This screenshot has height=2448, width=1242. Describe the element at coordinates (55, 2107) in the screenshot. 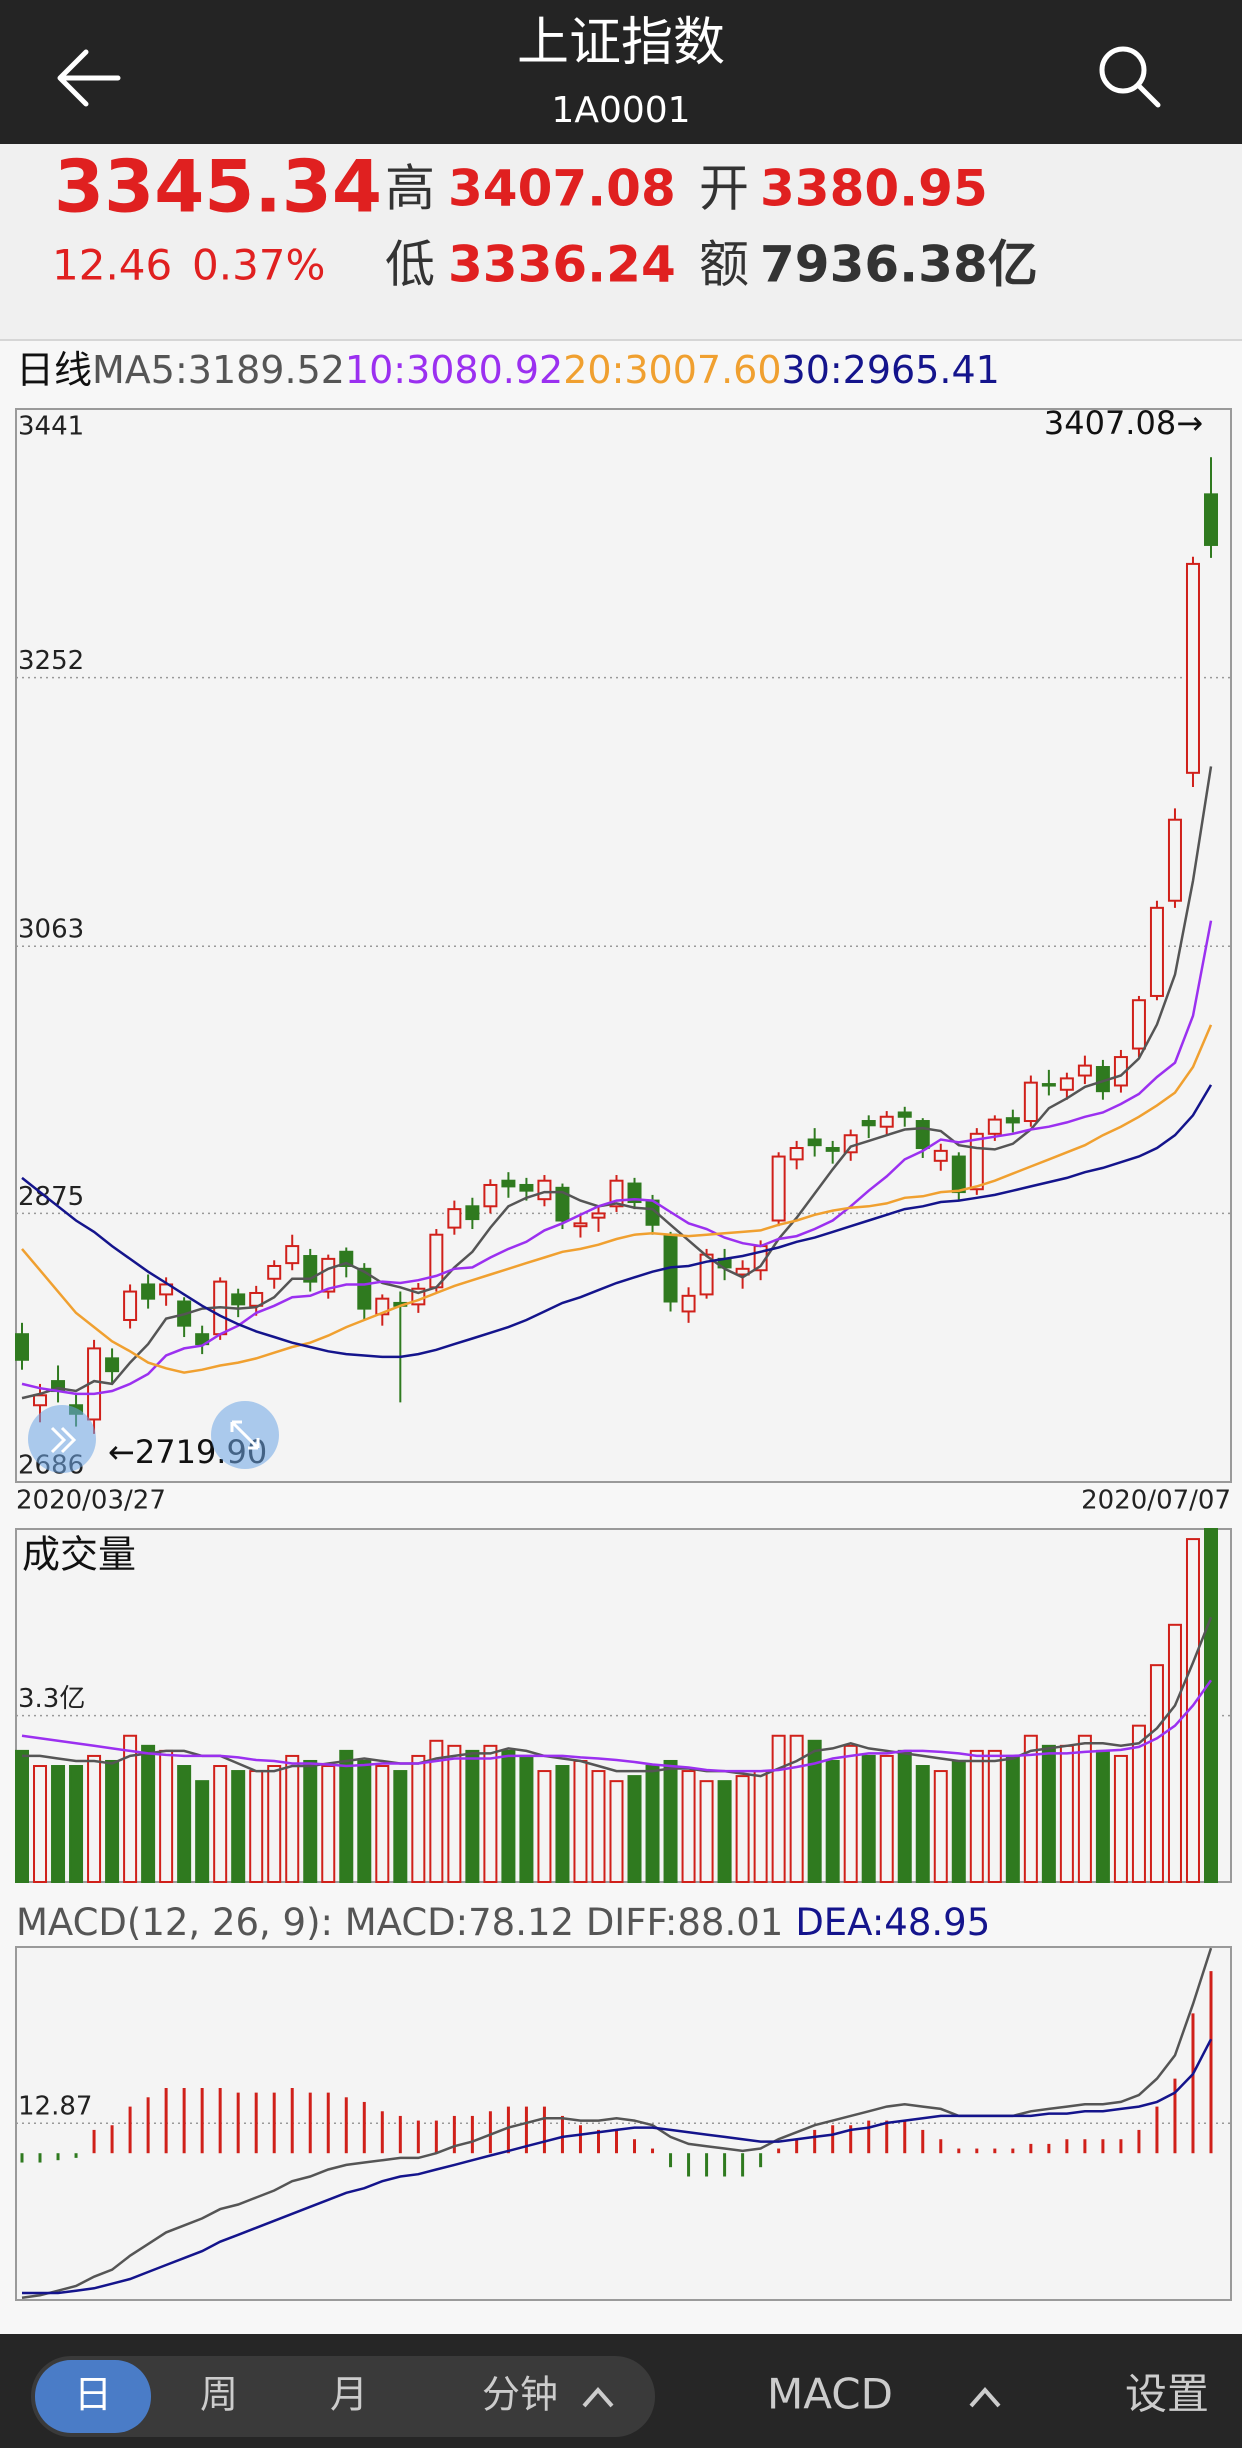

I see `y-tick-label: 12.87` at that location.